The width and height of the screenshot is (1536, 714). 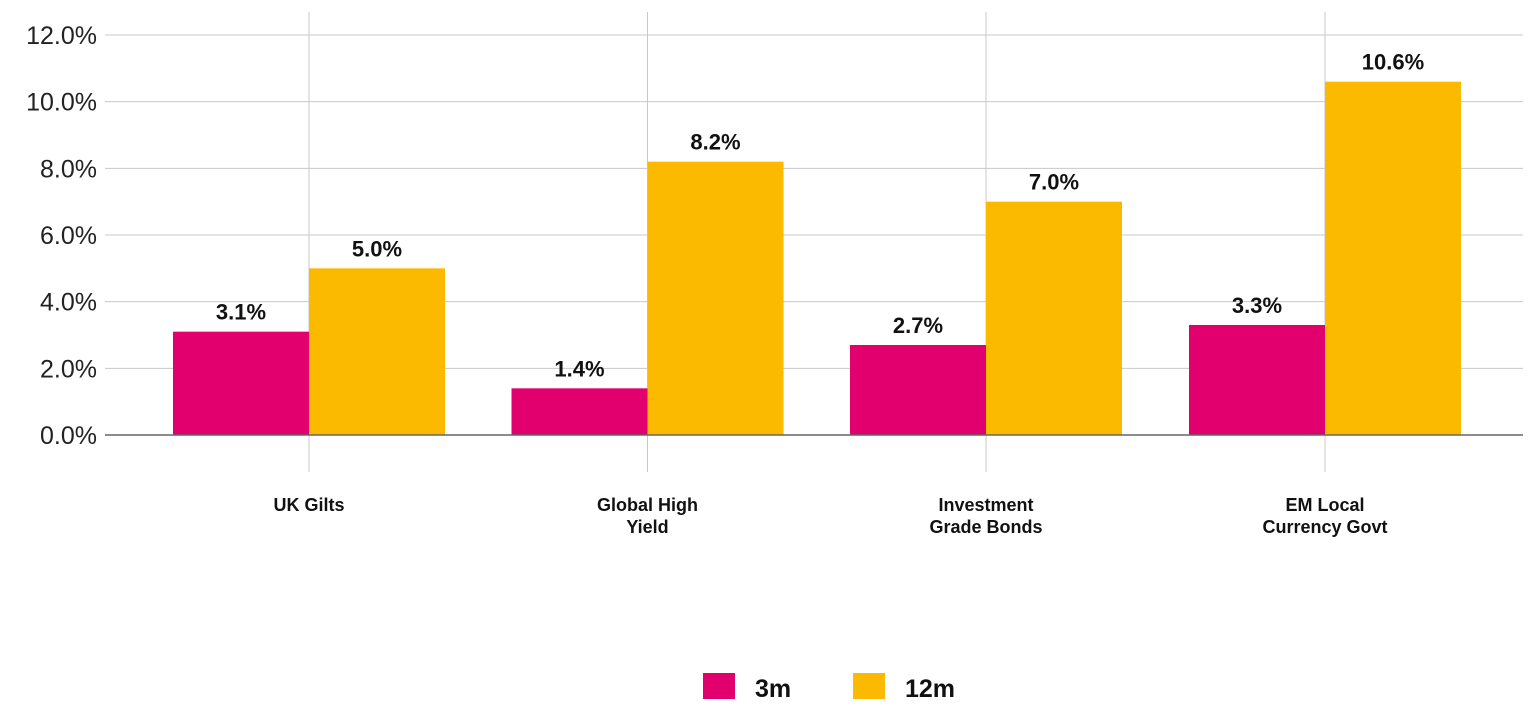 I want to click on y-tick-label: 0.0%, so click(x=68, y=436).